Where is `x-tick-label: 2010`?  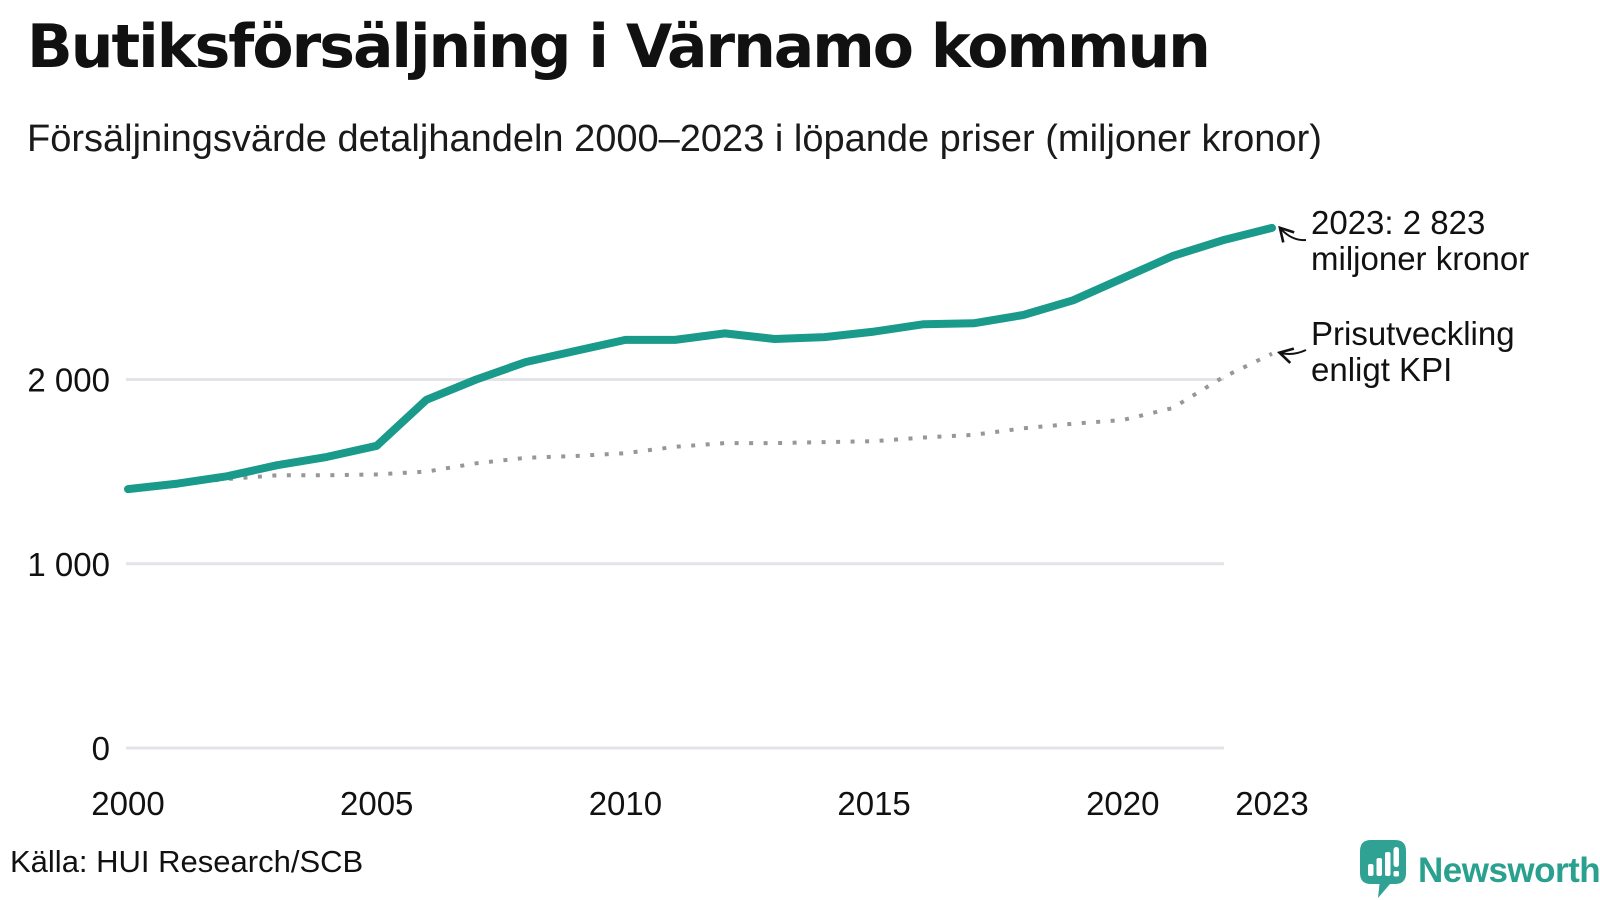 x-tick-label: 2010 is located at coordinates (625, 803).